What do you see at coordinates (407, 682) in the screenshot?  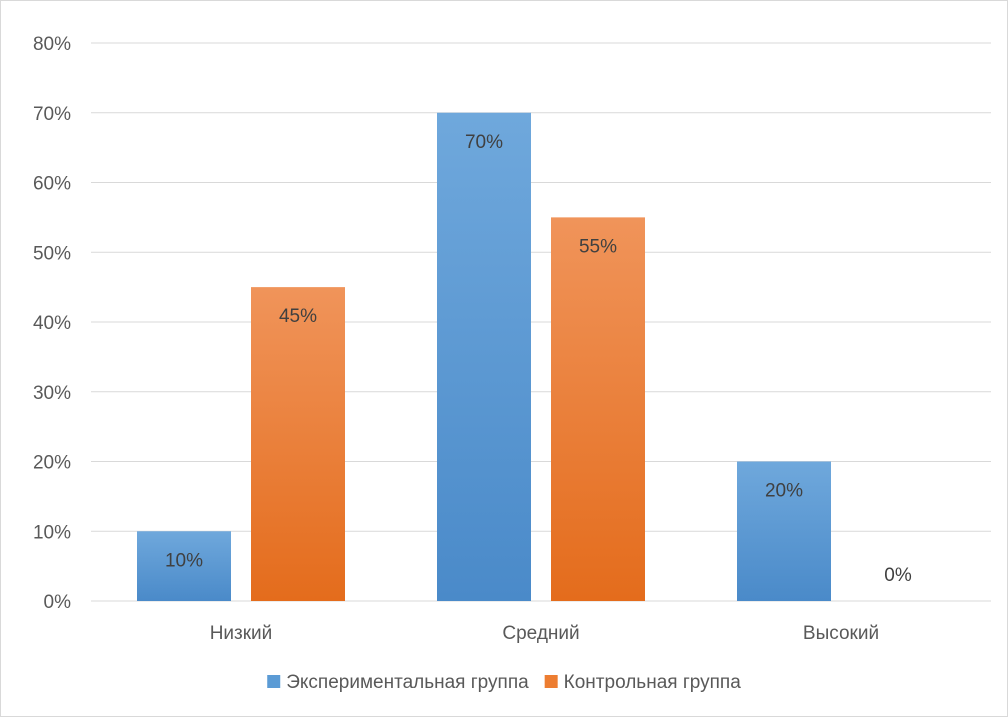 I see `legend-label: Экспериментальная группа` at bounding box center [407, 682].